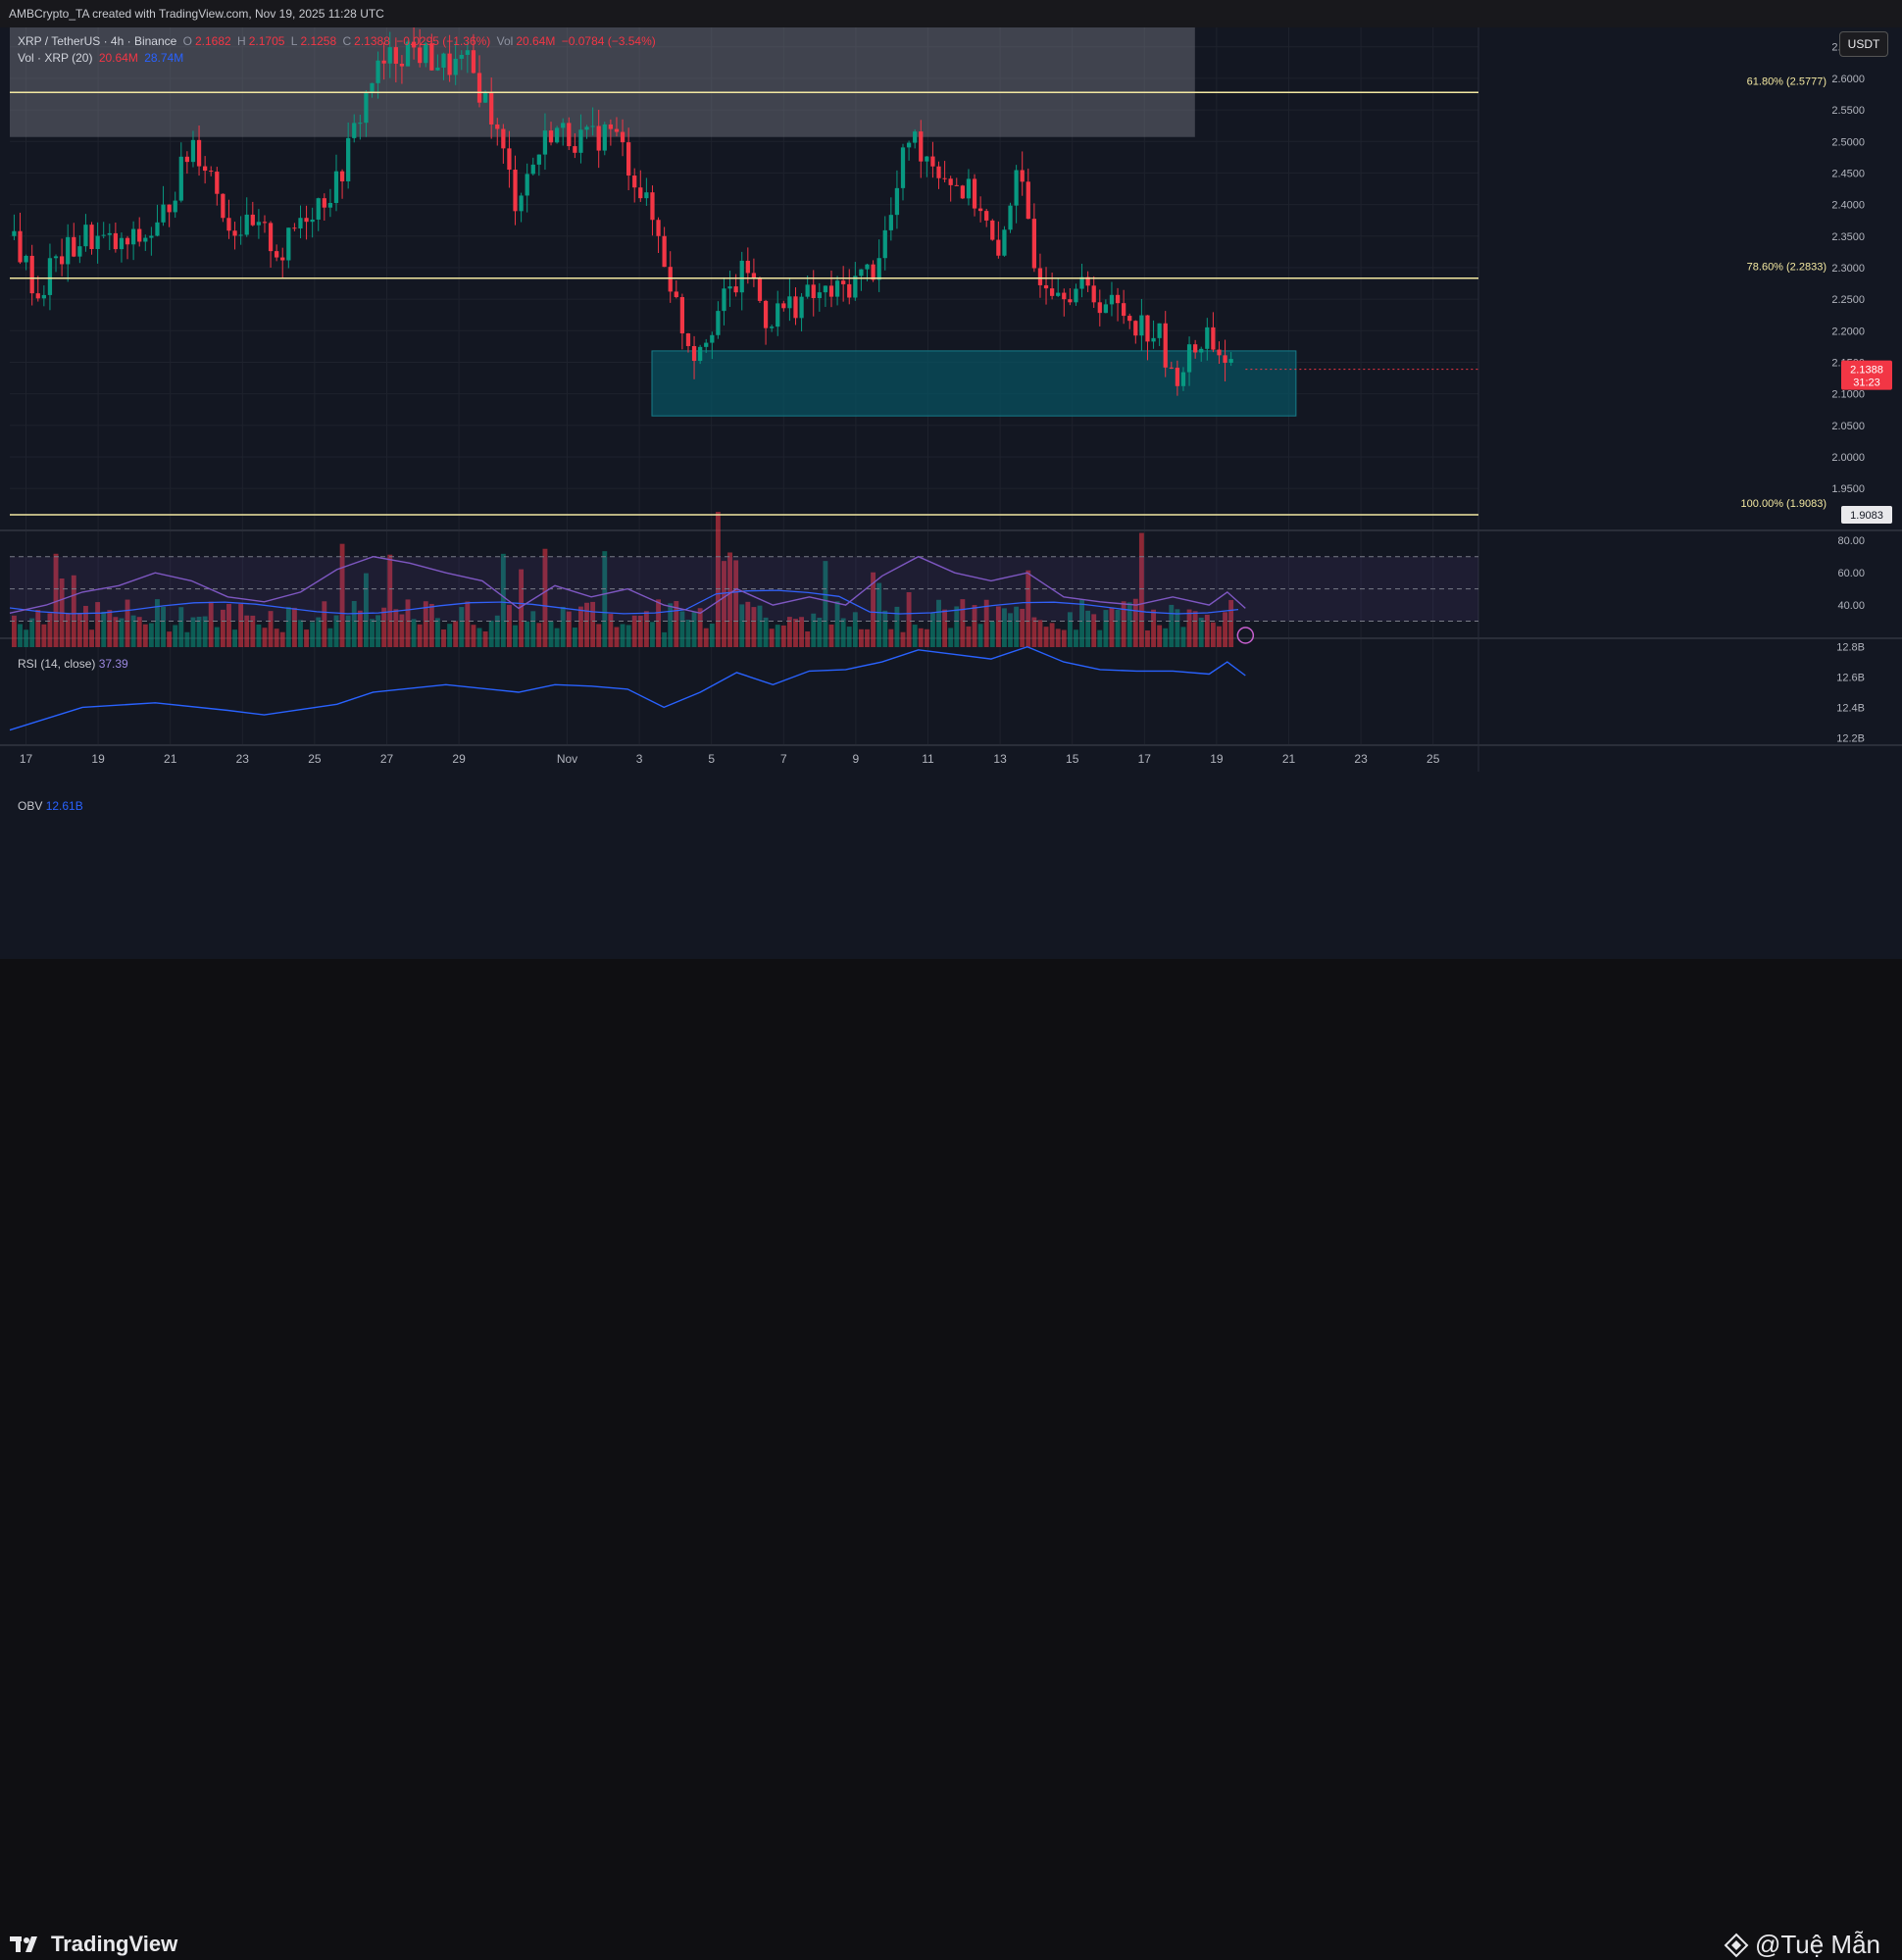  Describe the element at coordinates (1848, 173) in the screenshot. I see `price-tick-label: 2.4500` at that location.